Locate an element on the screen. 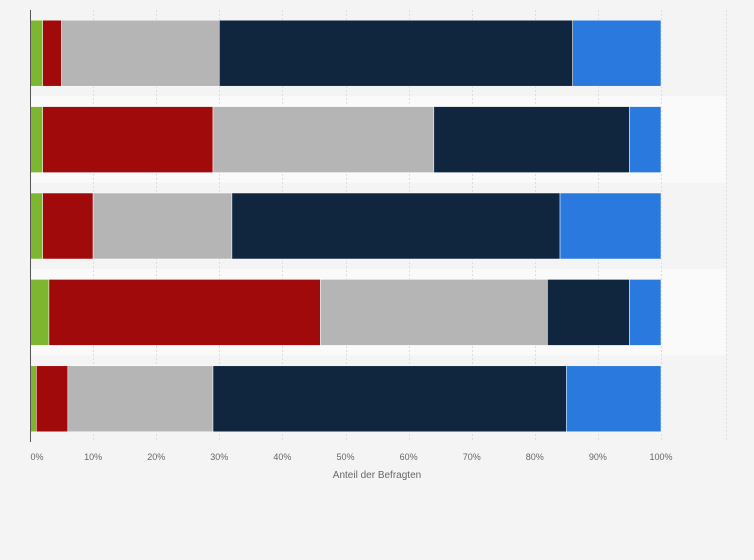  x-tick-label: 70% is located at coordinates (472, 457).